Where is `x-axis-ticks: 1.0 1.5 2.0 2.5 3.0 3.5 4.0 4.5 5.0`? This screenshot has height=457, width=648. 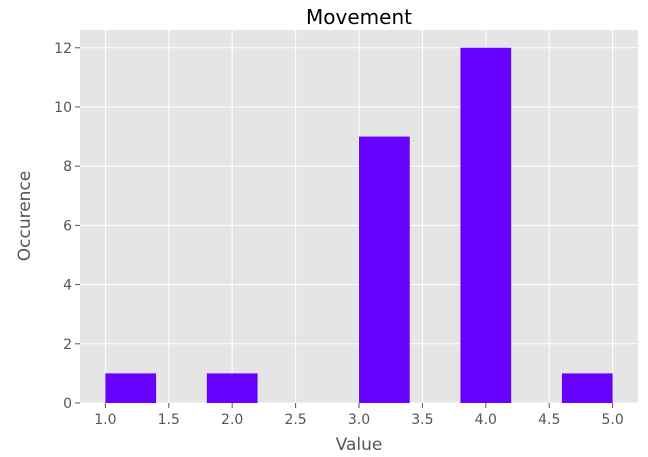
x-axis-ticks: 1.0 1.5 2.0 2.5 3.0 3.5 4.0 4.5 5.0 is located at coordinates (359, 415).